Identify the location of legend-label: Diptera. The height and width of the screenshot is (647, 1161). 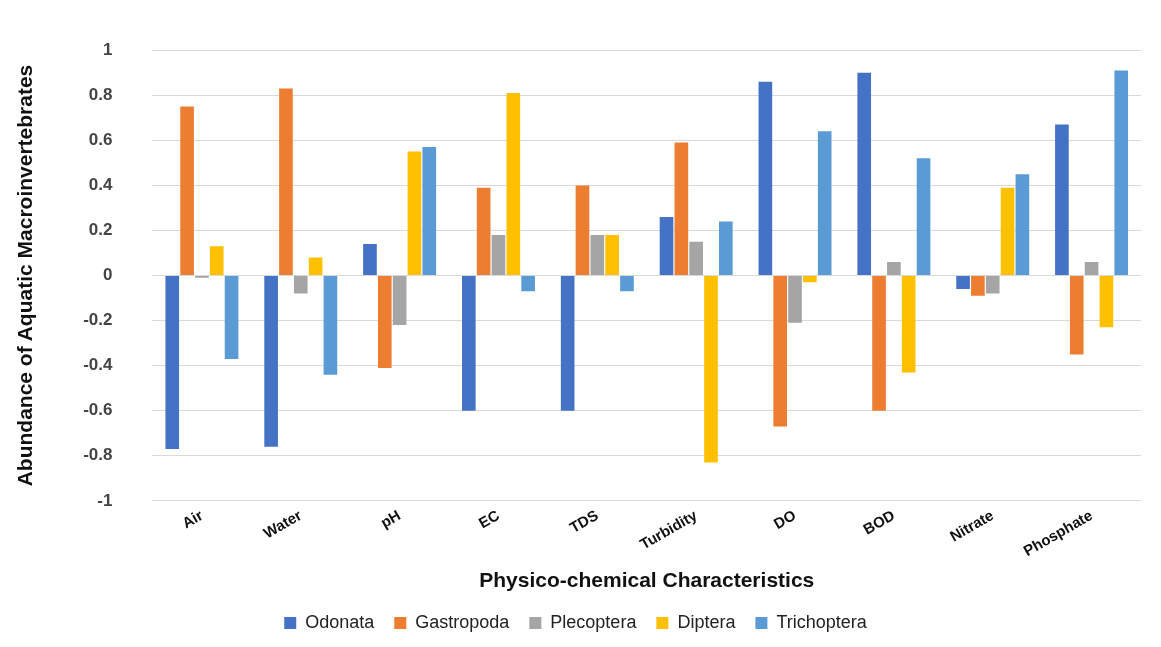
(707, 621).